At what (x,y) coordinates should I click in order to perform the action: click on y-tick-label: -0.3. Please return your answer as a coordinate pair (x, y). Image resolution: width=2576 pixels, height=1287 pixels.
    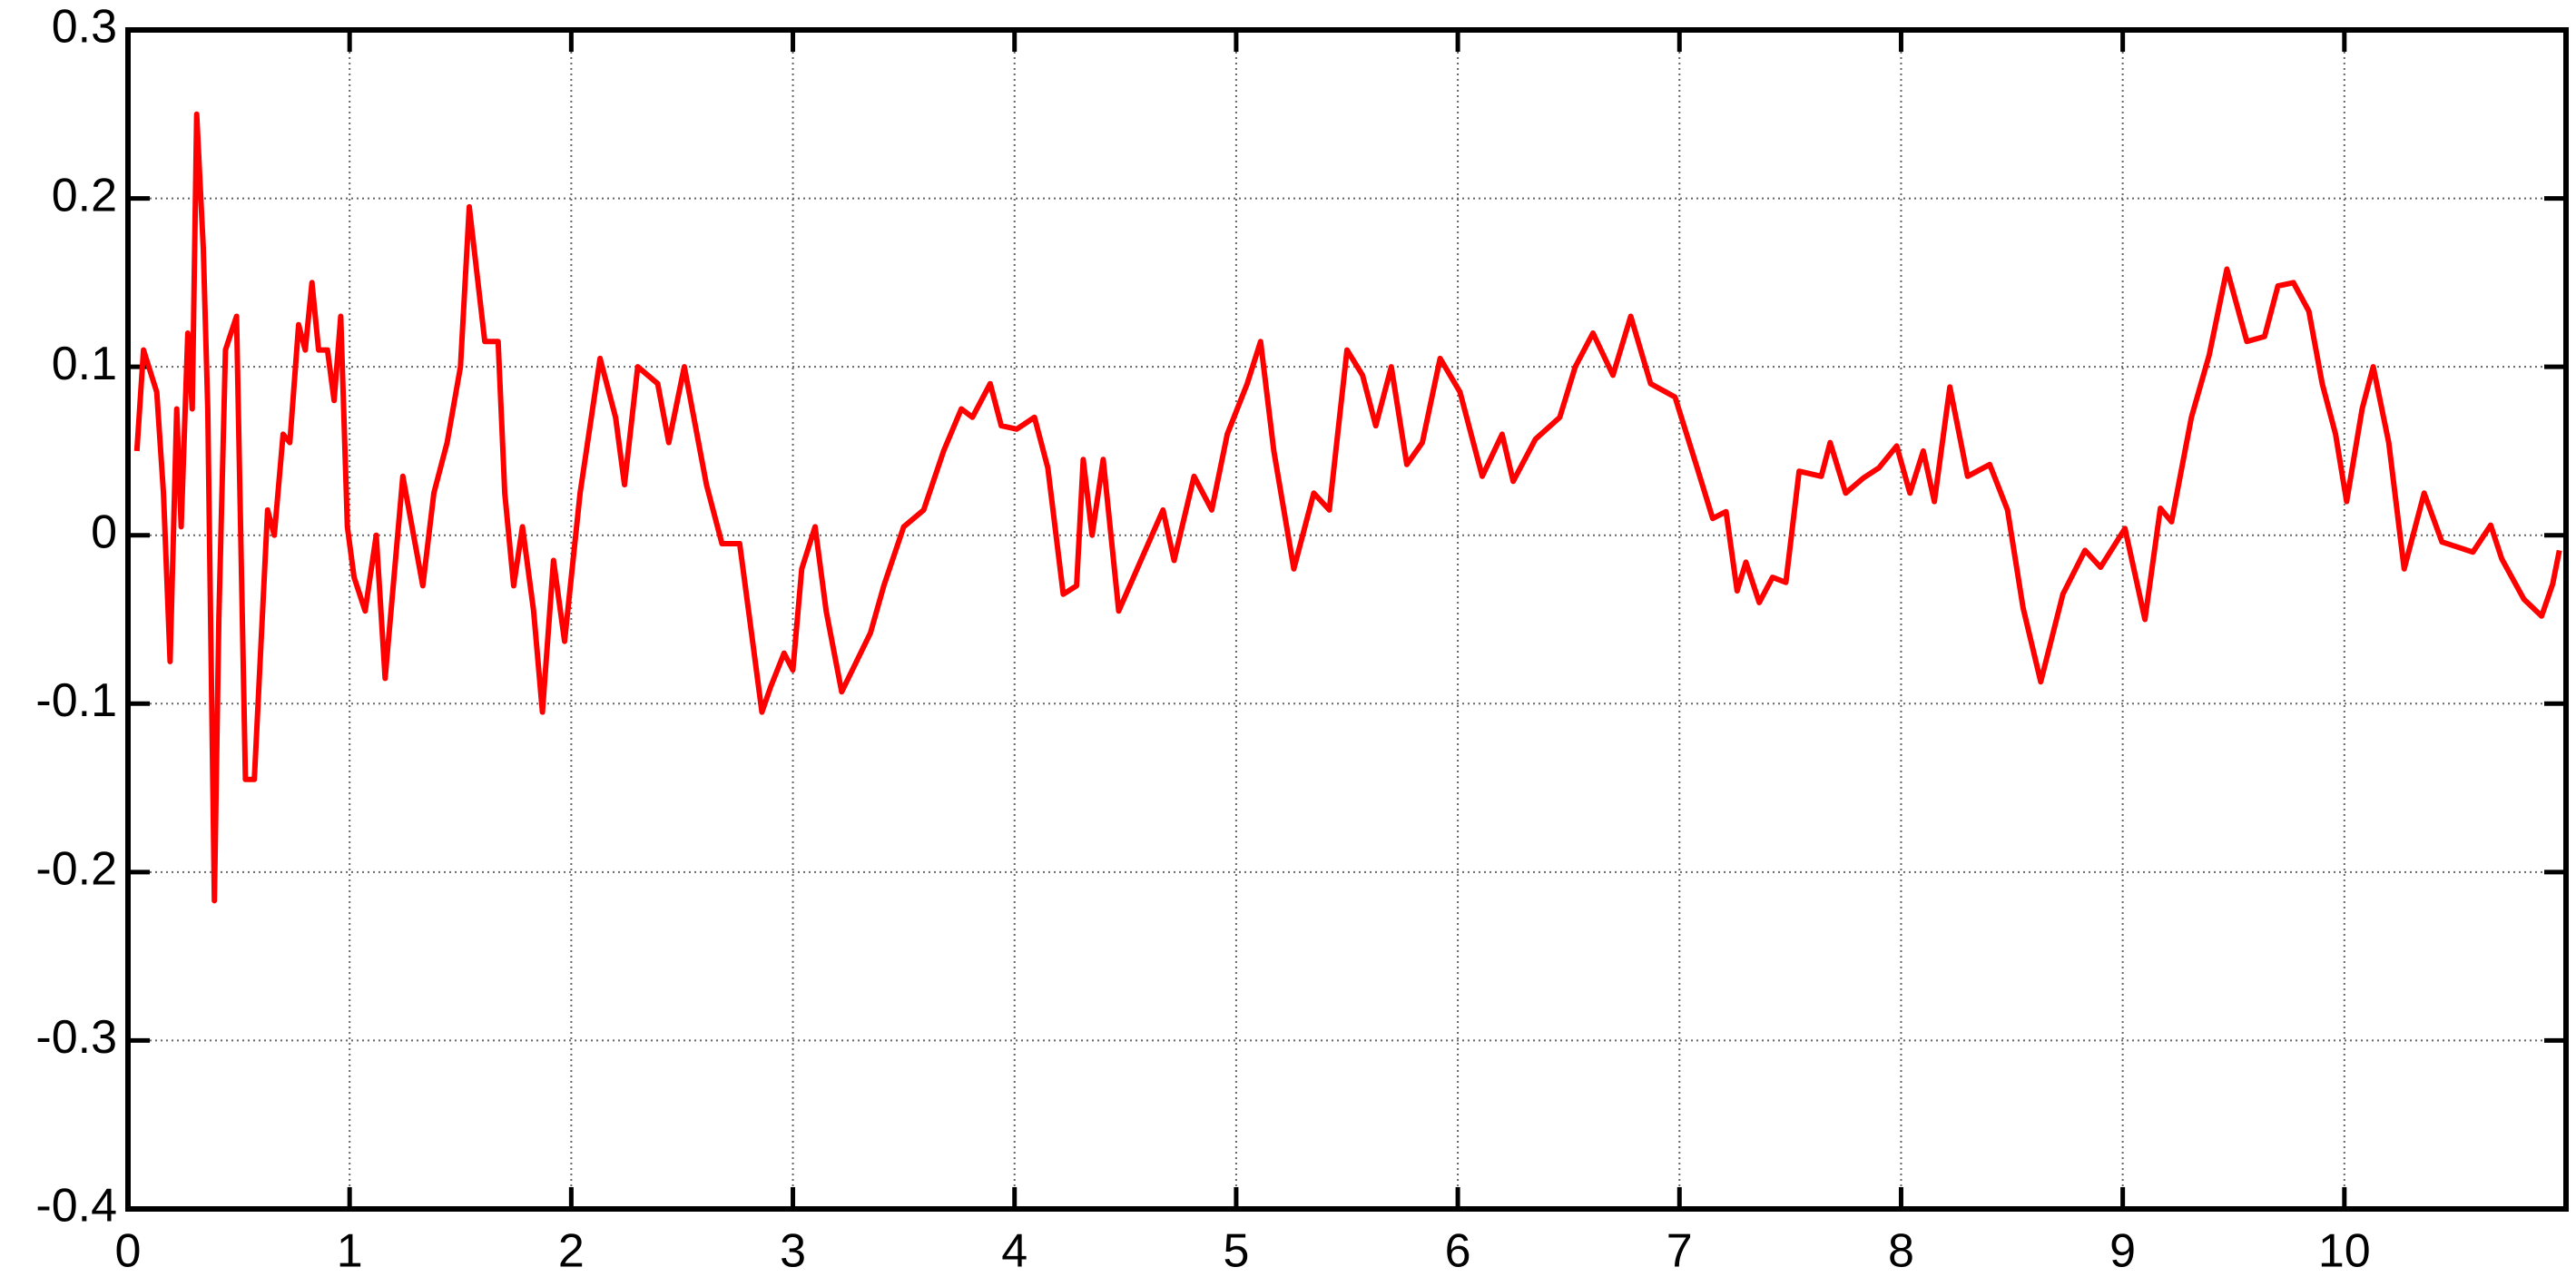
    Looking at the image, I should click on (76, 1037).